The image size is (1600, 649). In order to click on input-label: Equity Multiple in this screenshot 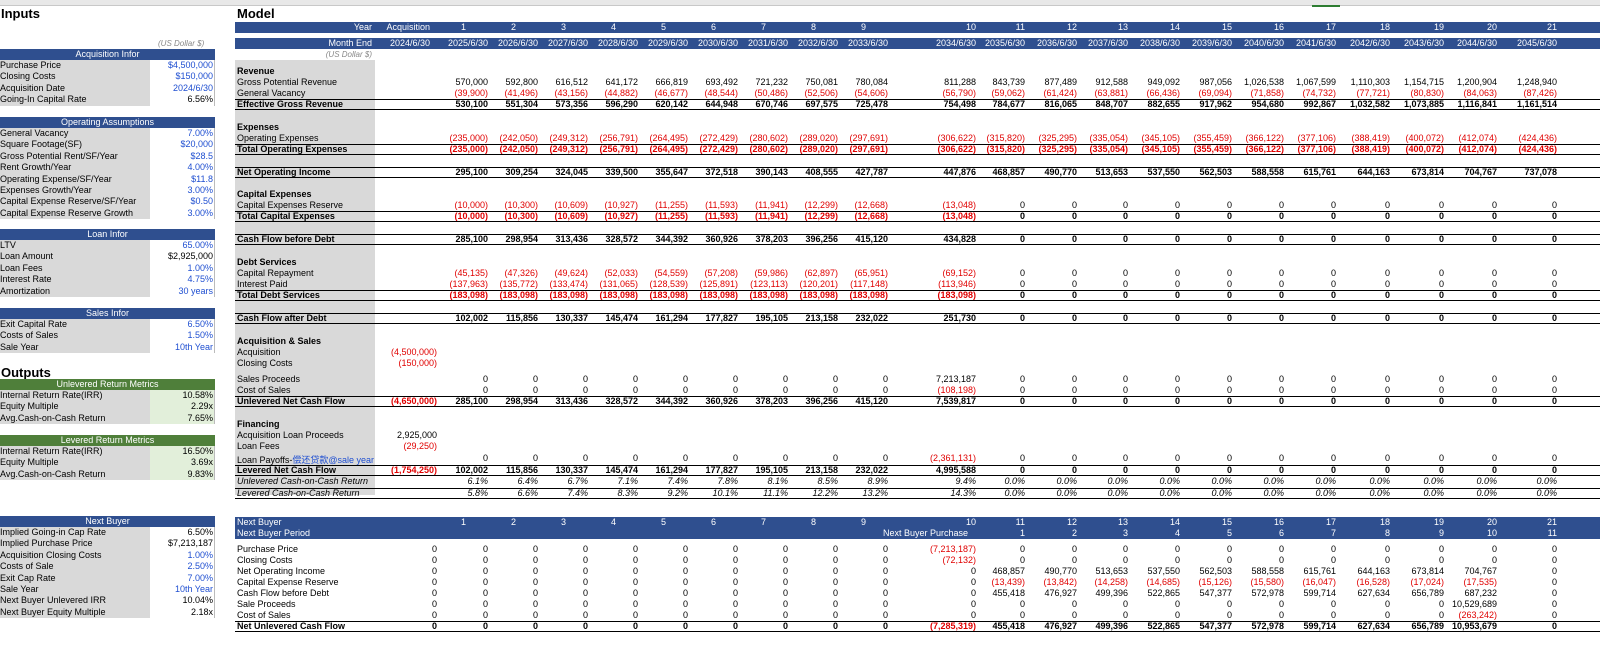, I will do `click(75, 407)`.